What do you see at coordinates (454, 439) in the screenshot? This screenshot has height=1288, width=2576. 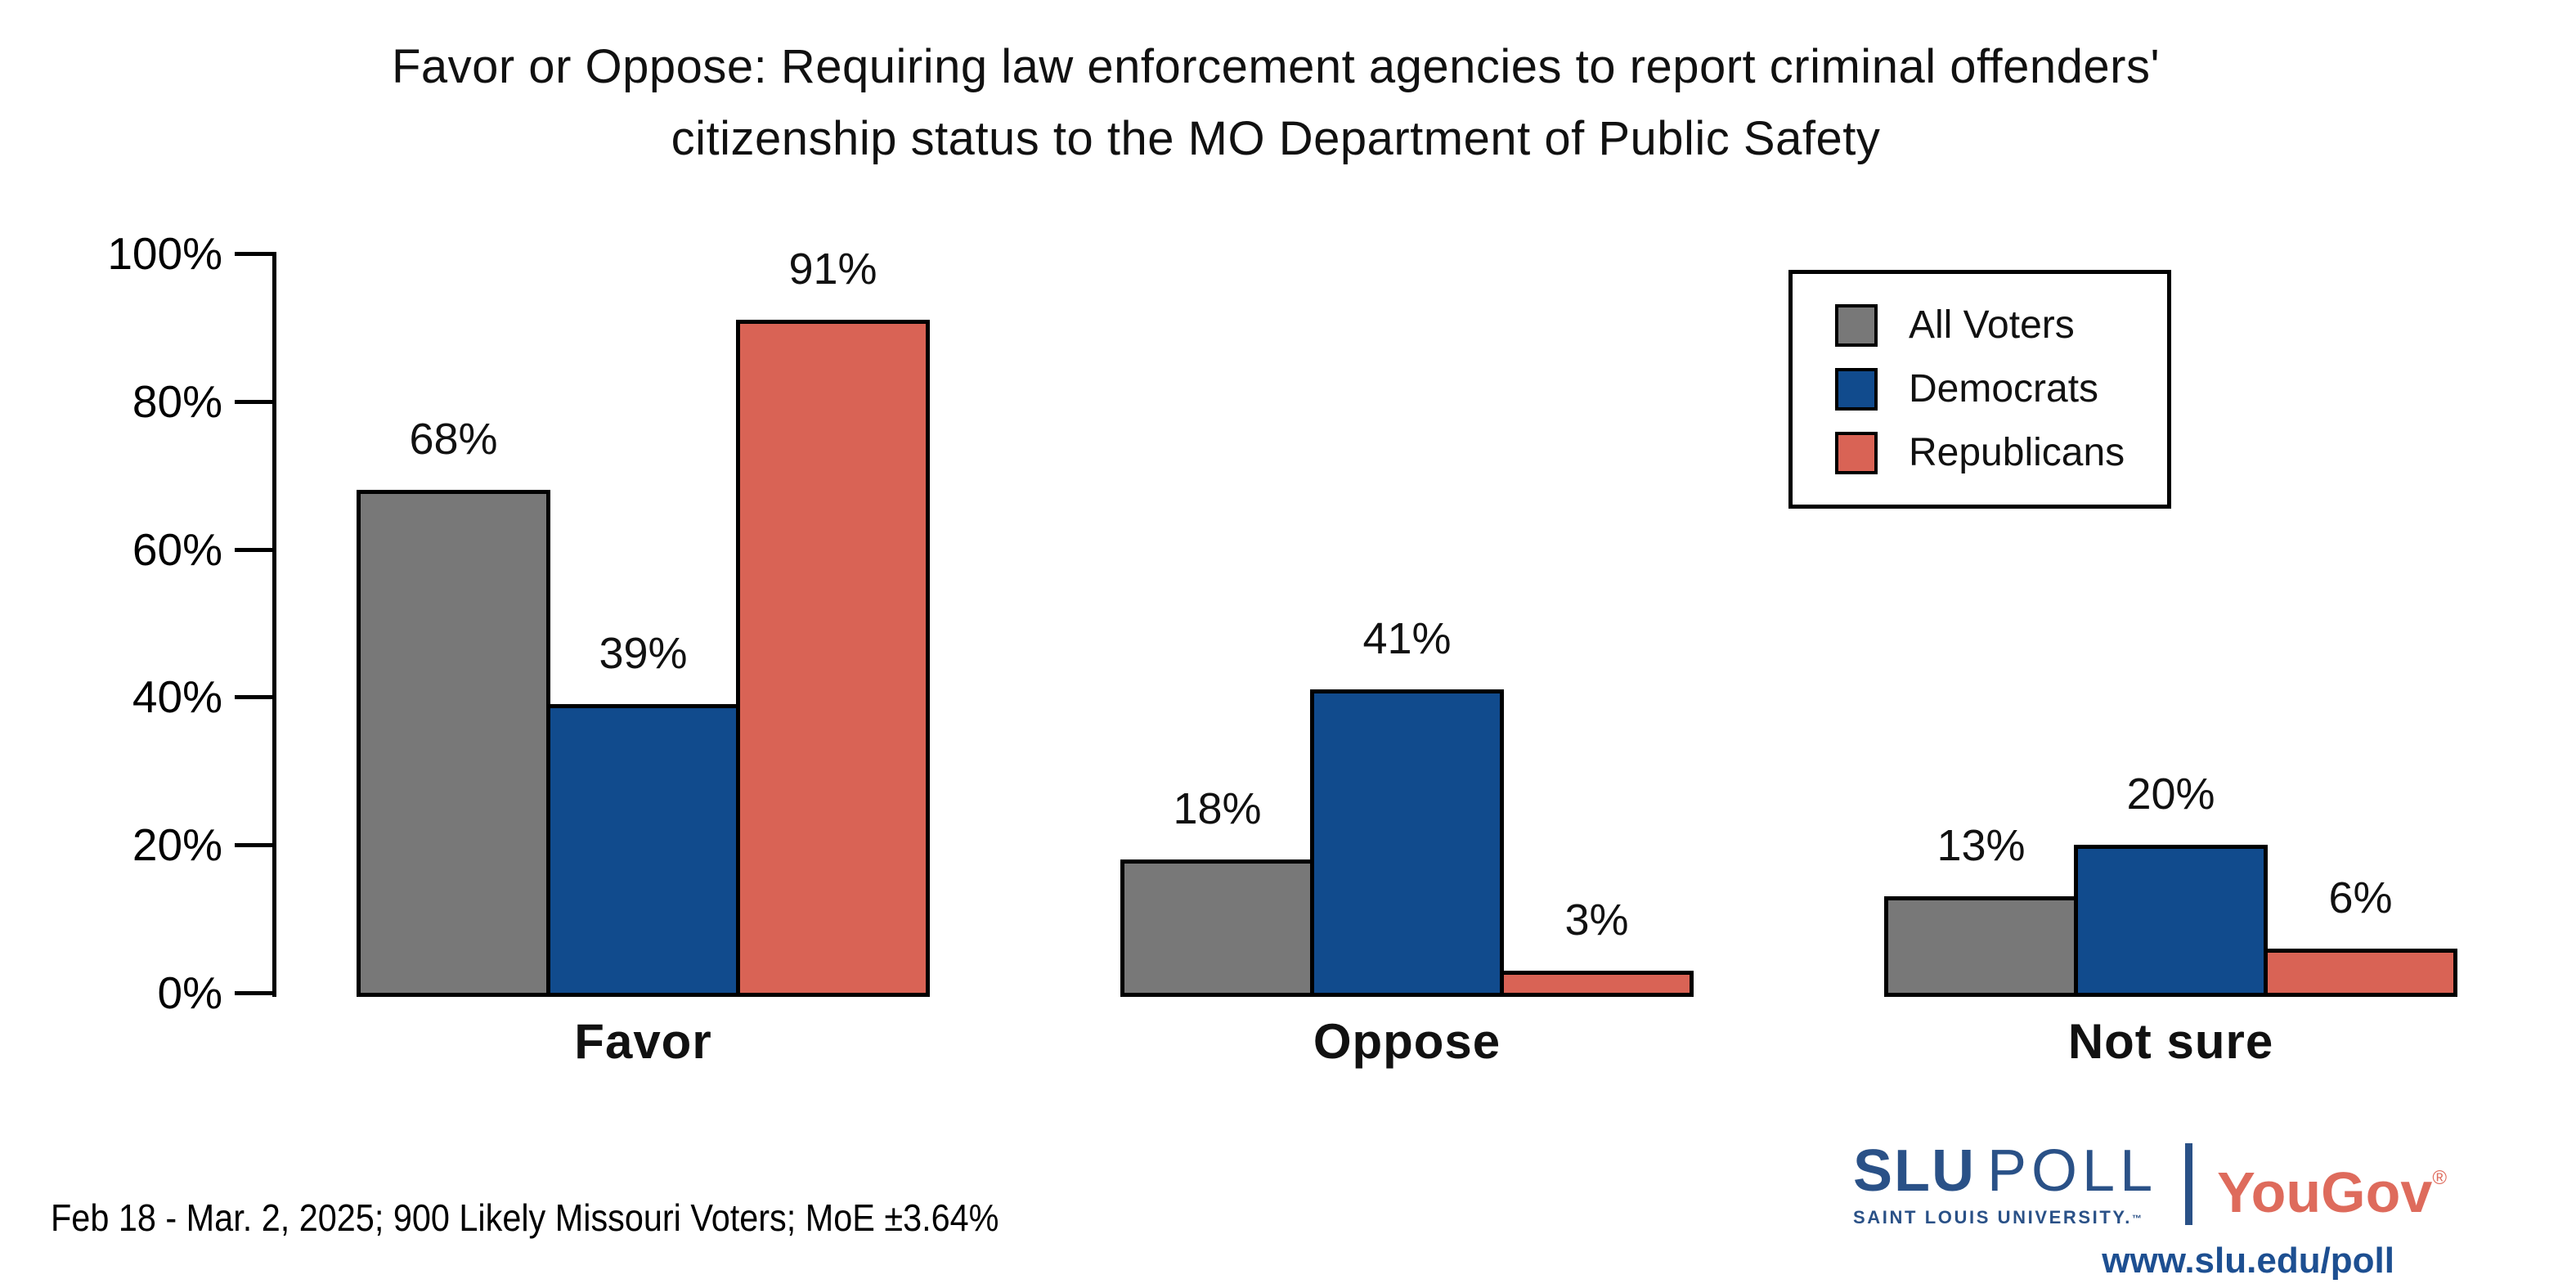 I see `value-label-favor-all-voters: 68%` at bounding box center [454, 439].